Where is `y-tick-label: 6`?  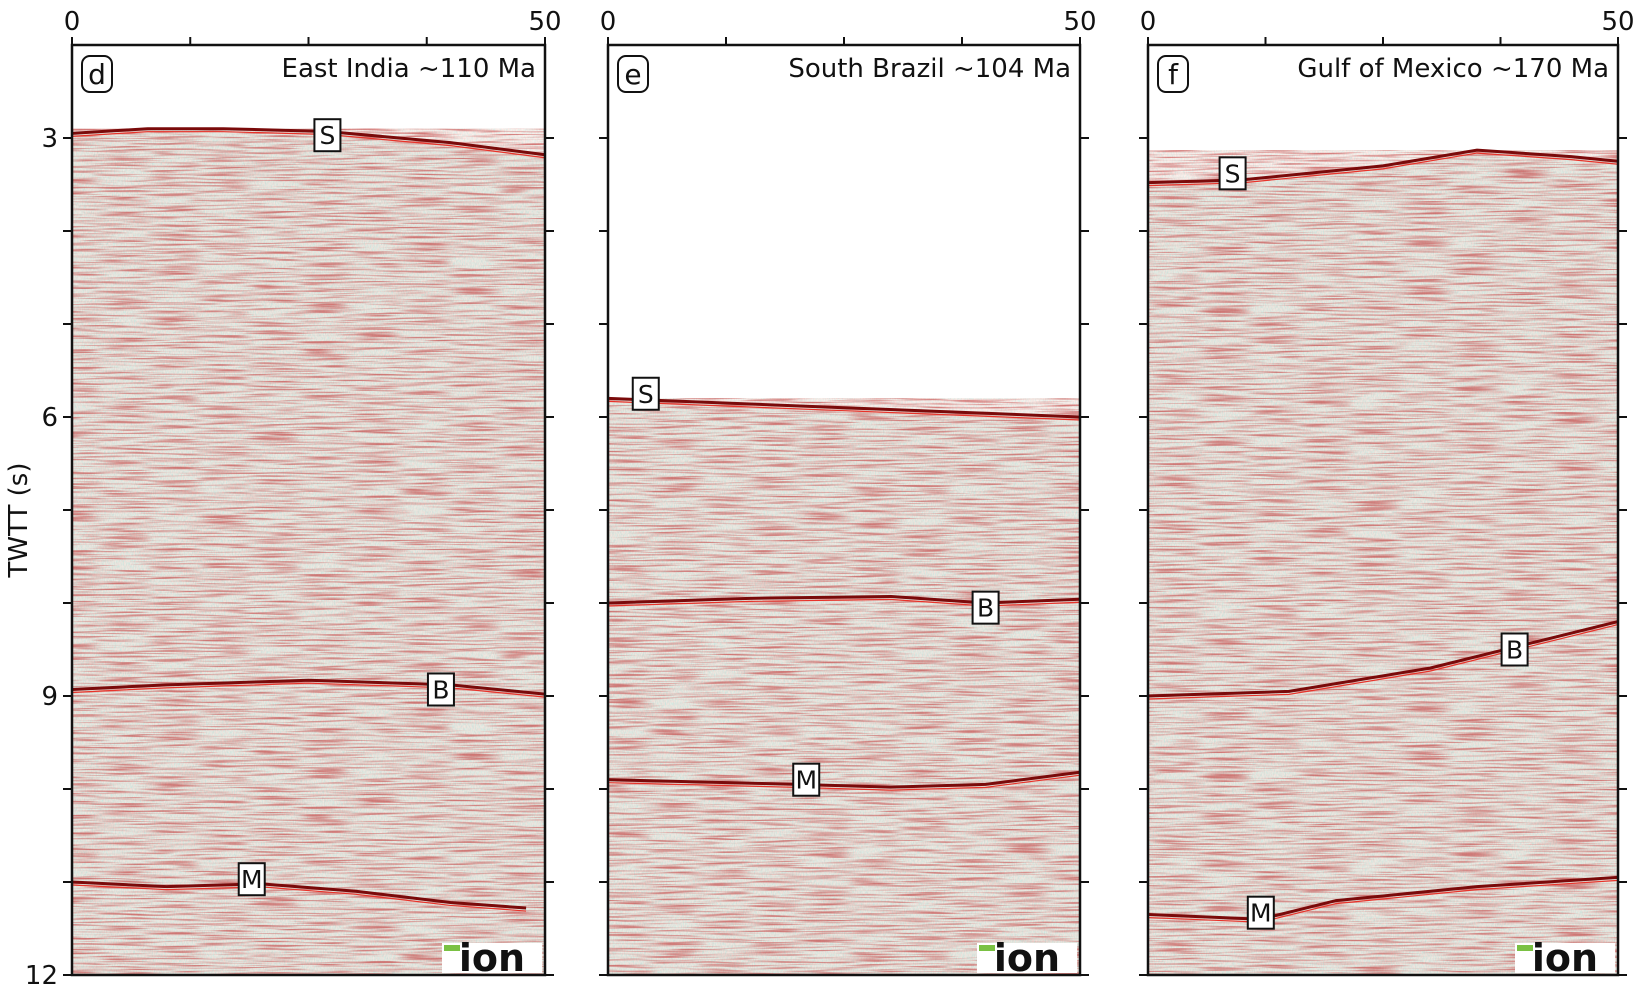
y-tick-label: 6 is located at coordinates (49, 418).